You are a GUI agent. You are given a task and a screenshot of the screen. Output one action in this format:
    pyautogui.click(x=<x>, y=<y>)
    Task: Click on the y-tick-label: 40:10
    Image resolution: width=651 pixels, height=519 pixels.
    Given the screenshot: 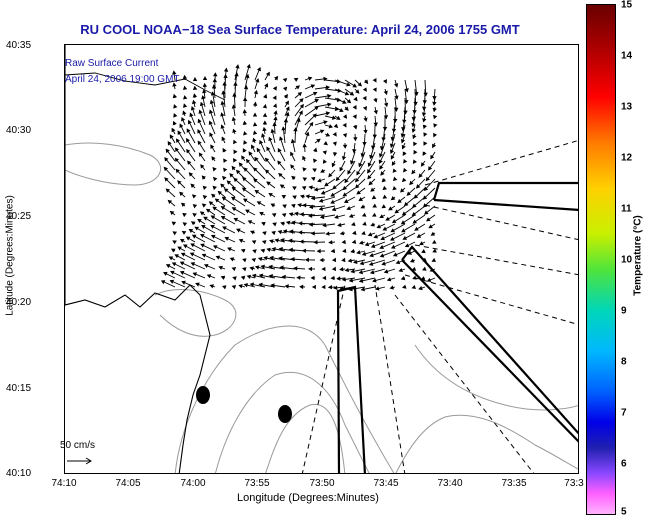 What is the action you would take?
    pyautogui.click(x=19, y=473)
    